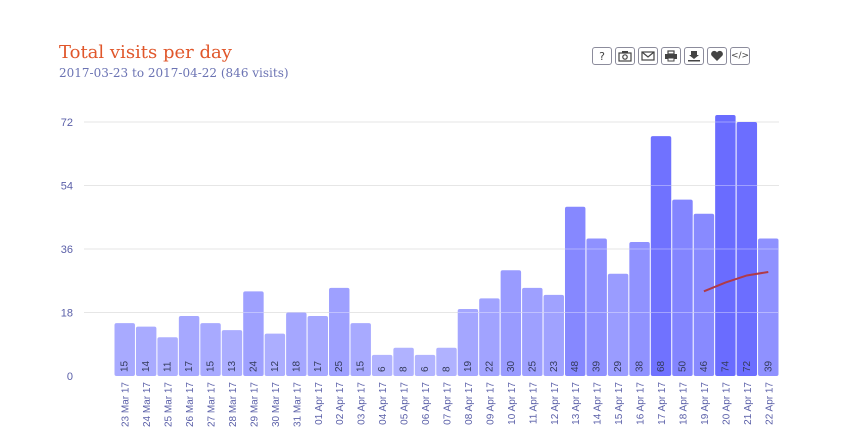 Image resolution: width=863 pixels, height=444 pixels. I want to click on x-tick-label: 09 Apr 17, so click(490, 403).